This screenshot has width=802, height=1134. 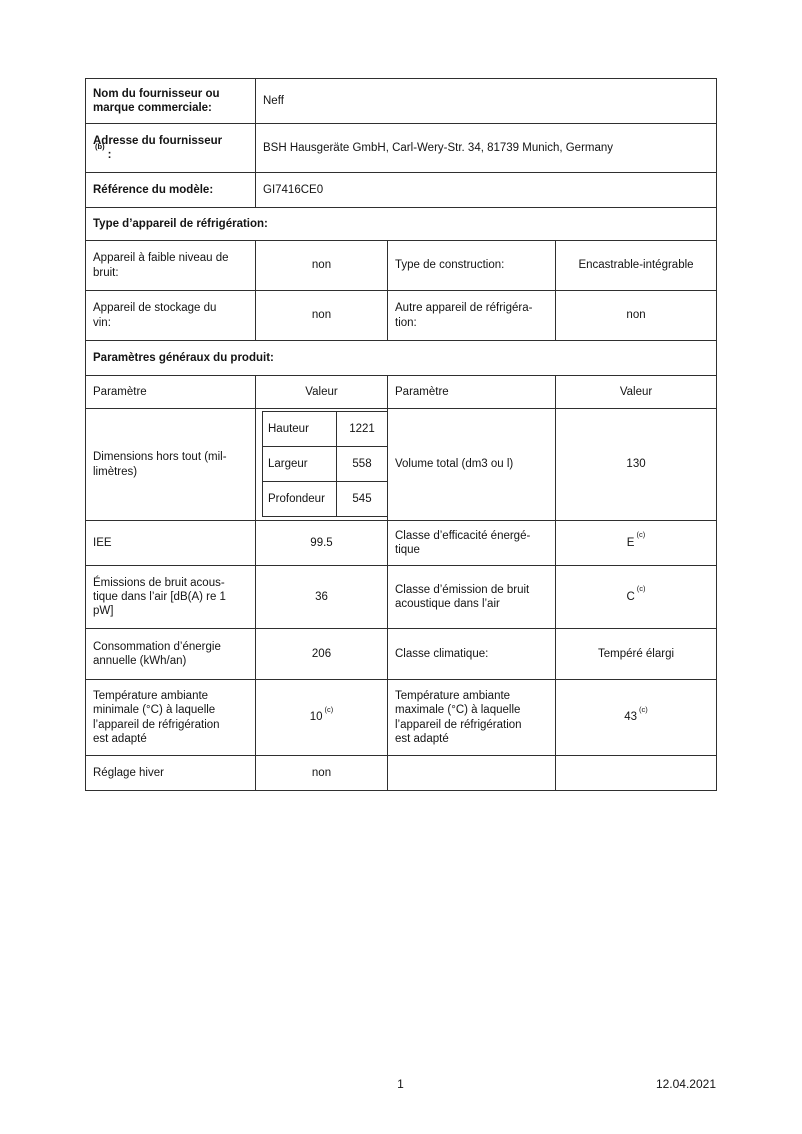 I want to click on table-row: Hauteur 1221, so click(x=324, y=429).